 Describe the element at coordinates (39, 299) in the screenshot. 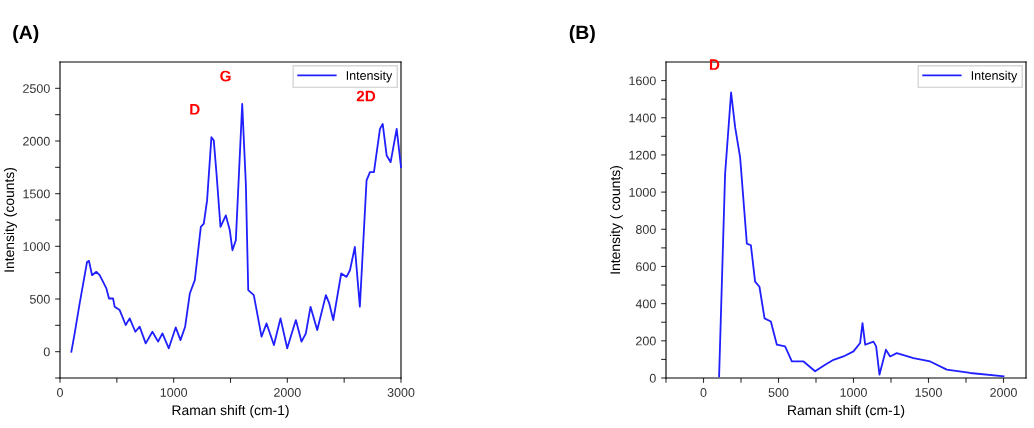

I see `y-tick-label: 500` at that location.